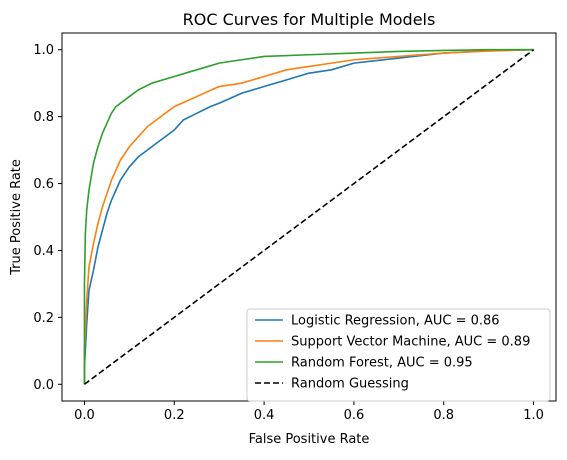  What do you see at coordinates (47, 218) in the screenshot?
I see `y-axis-ticks: 0.0 0.2 0.4 0.6 0.8 1.0` at bounding box center [47, 218].